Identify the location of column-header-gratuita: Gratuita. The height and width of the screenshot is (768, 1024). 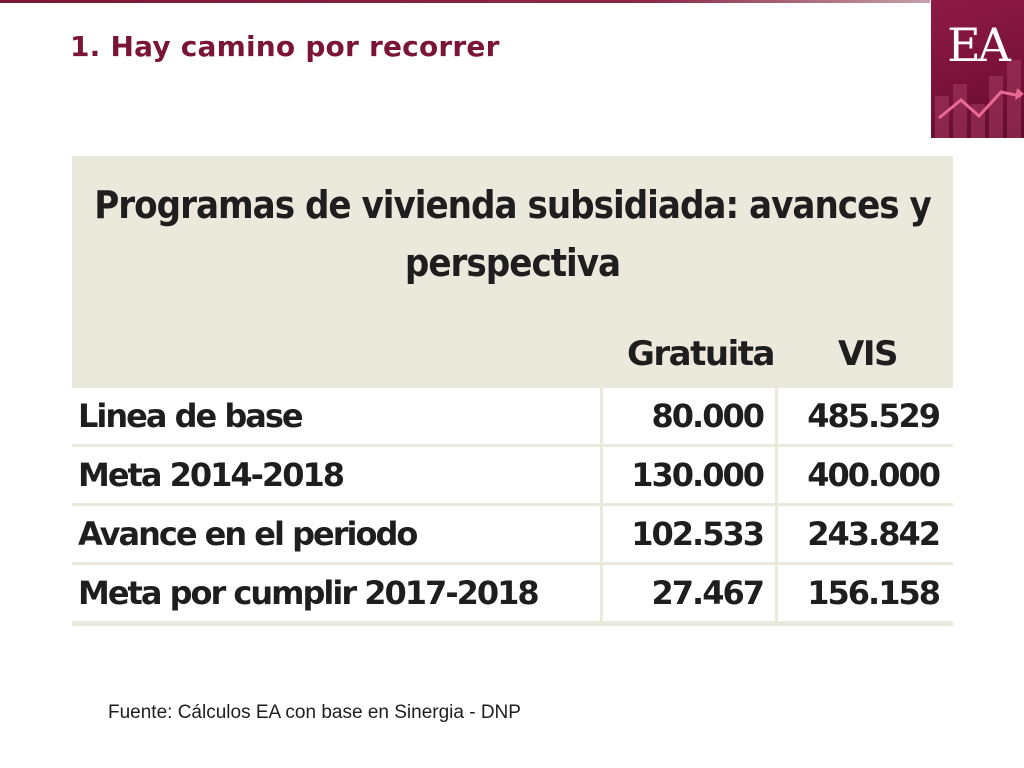
(701, 354).